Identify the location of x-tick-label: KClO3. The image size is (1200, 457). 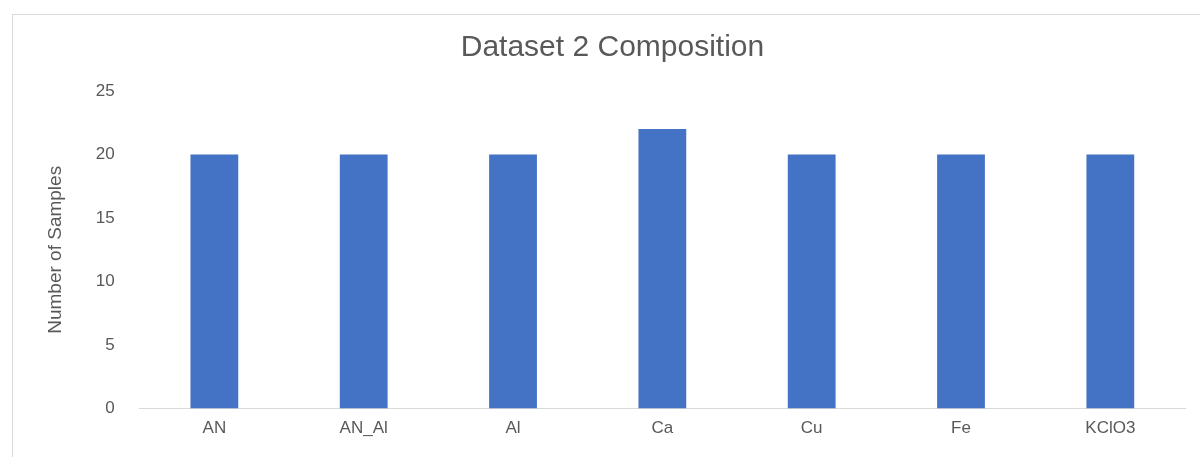
(1110, 428).